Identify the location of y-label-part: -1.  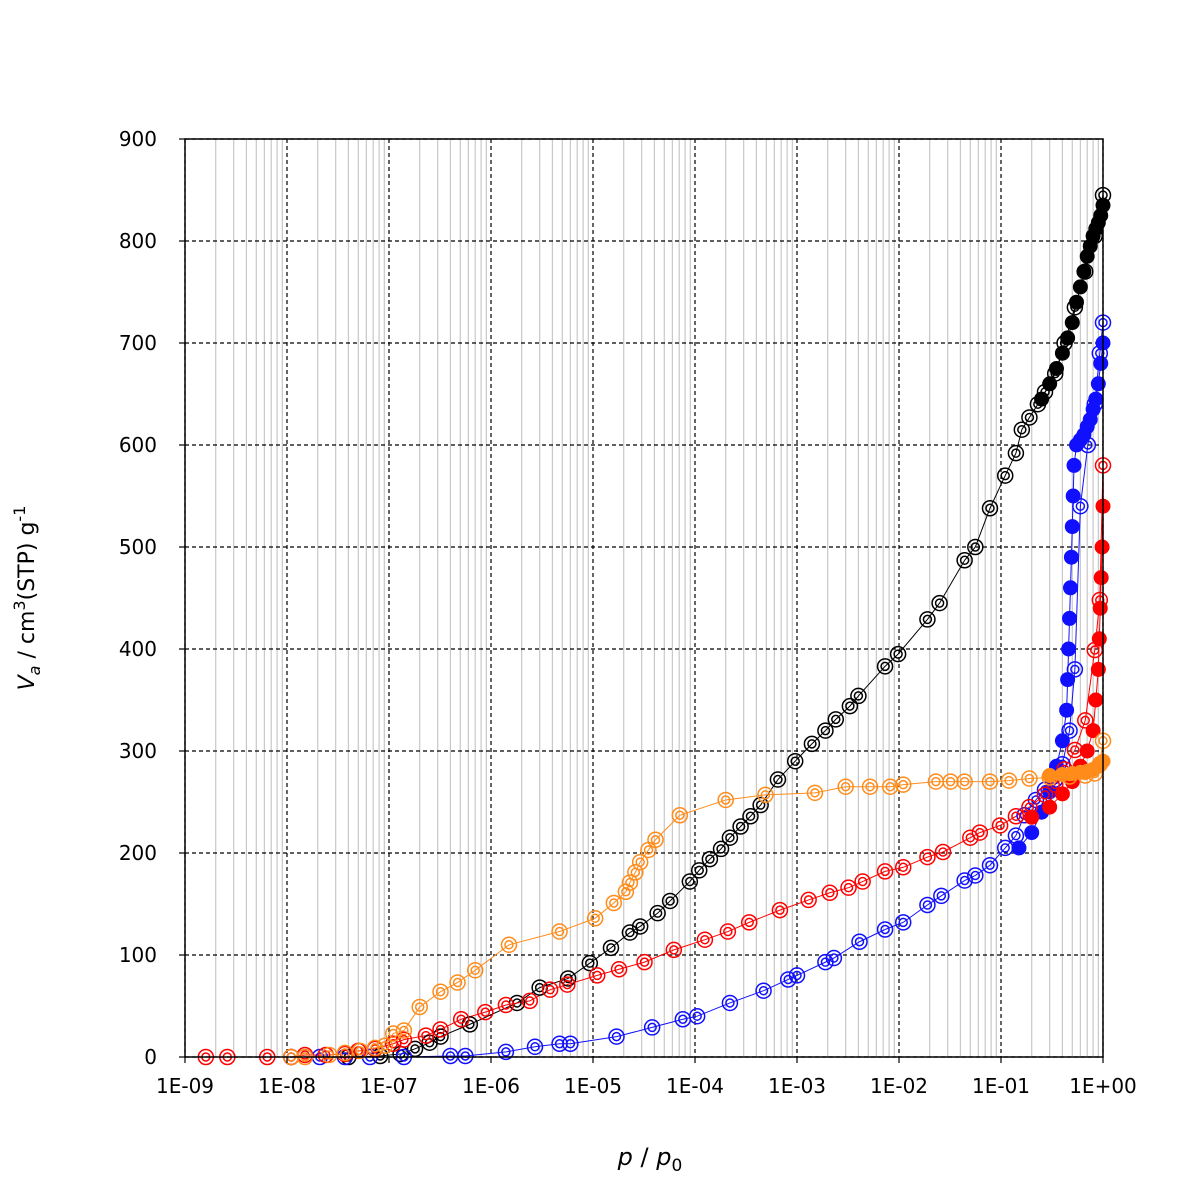
(19, 514).